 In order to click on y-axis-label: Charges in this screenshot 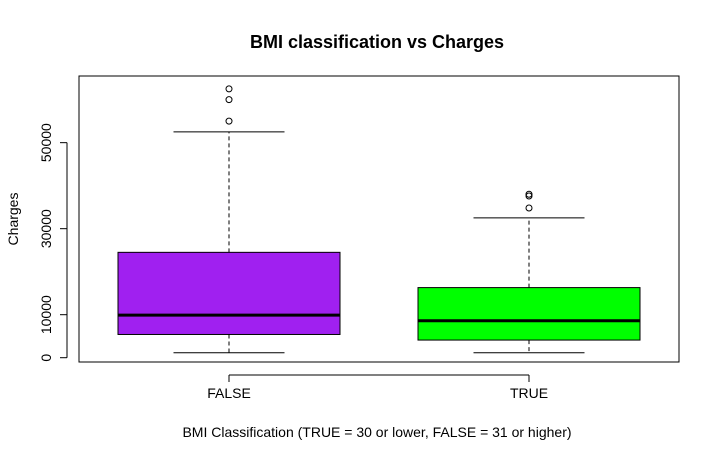, I will do `click(13, 219)`.